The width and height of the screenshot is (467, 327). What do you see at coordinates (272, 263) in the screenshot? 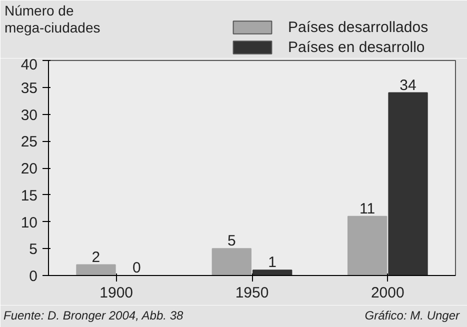
I see `data-label: 1` at bounding box center [272, 263].